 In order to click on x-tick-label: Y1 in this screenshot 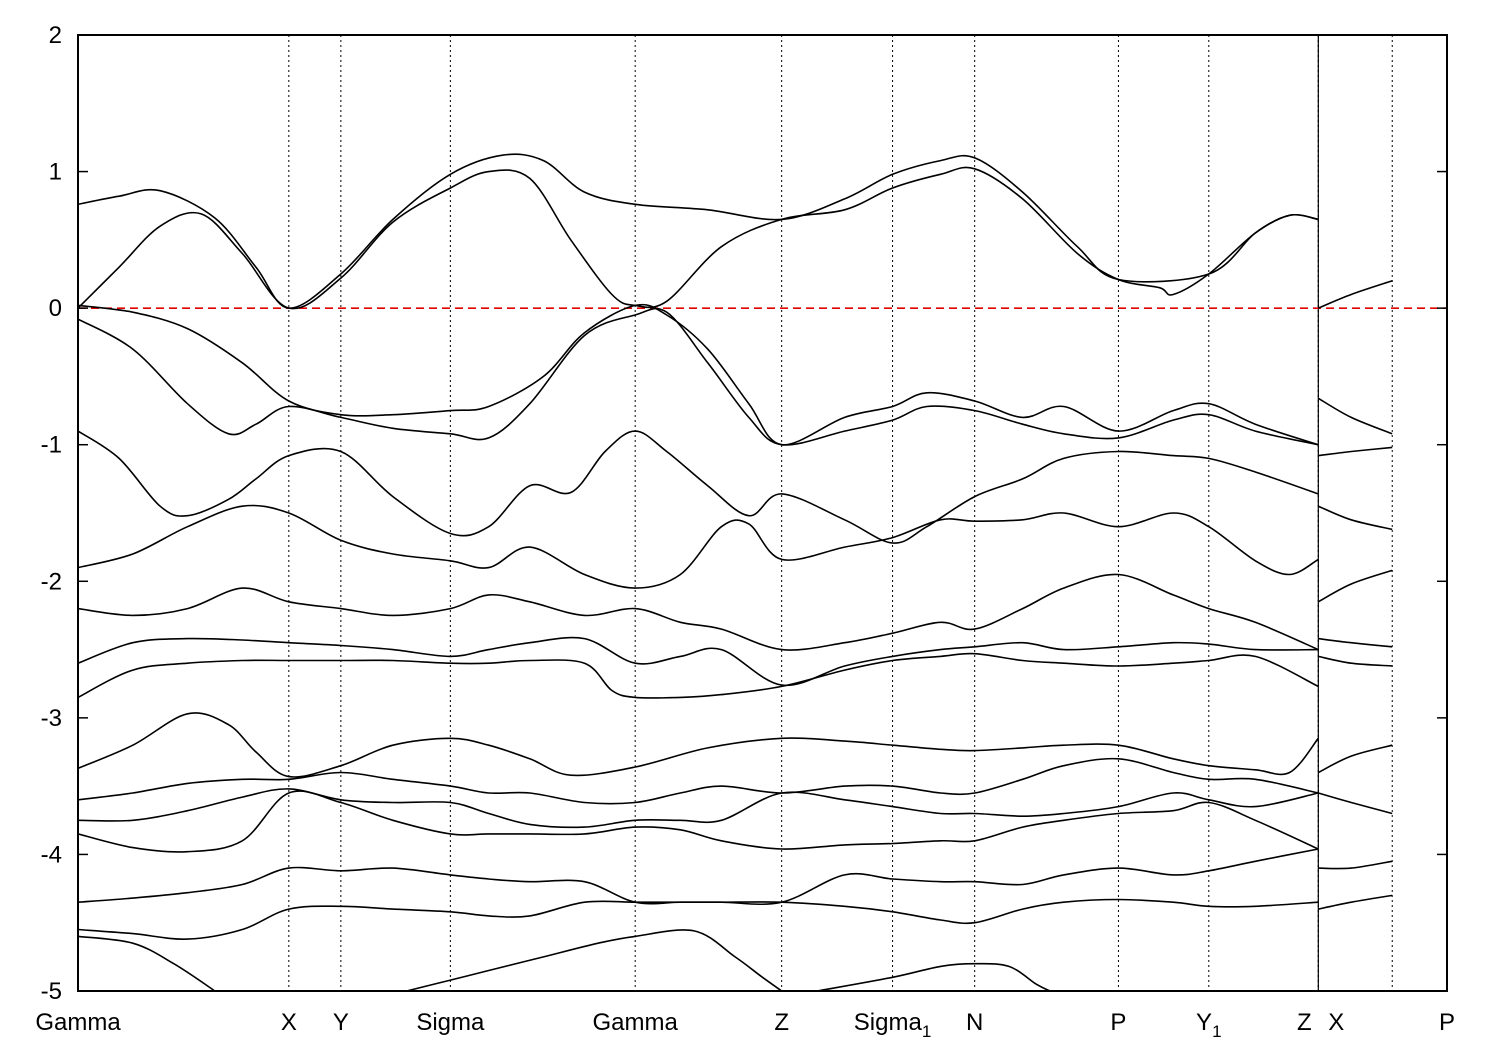, I will do `click(1208, 1025)`.